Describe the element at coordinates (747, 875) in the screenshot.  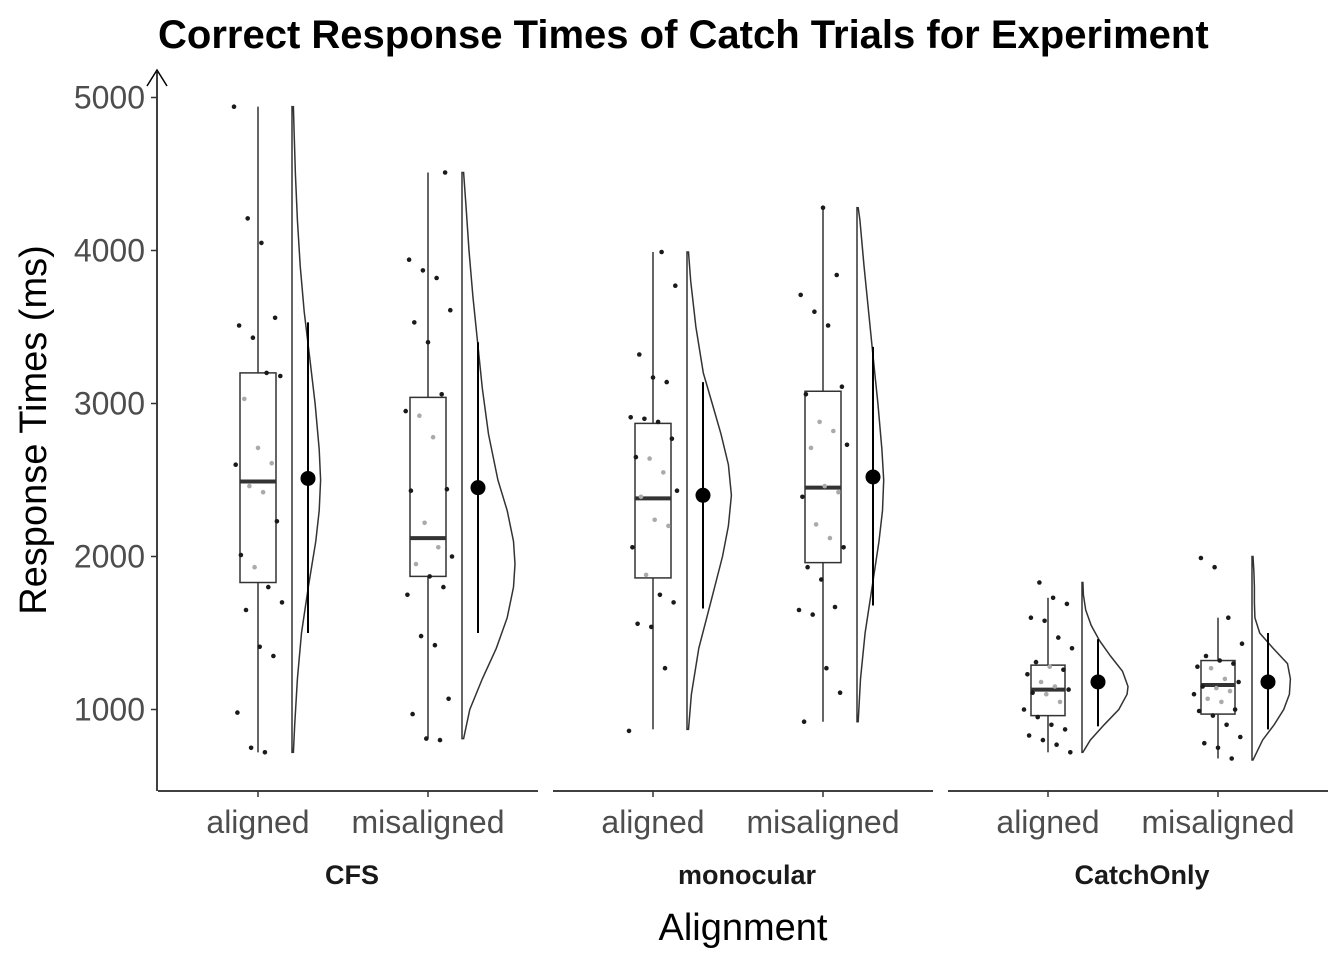
I see `facet-label: monocular` at that location.